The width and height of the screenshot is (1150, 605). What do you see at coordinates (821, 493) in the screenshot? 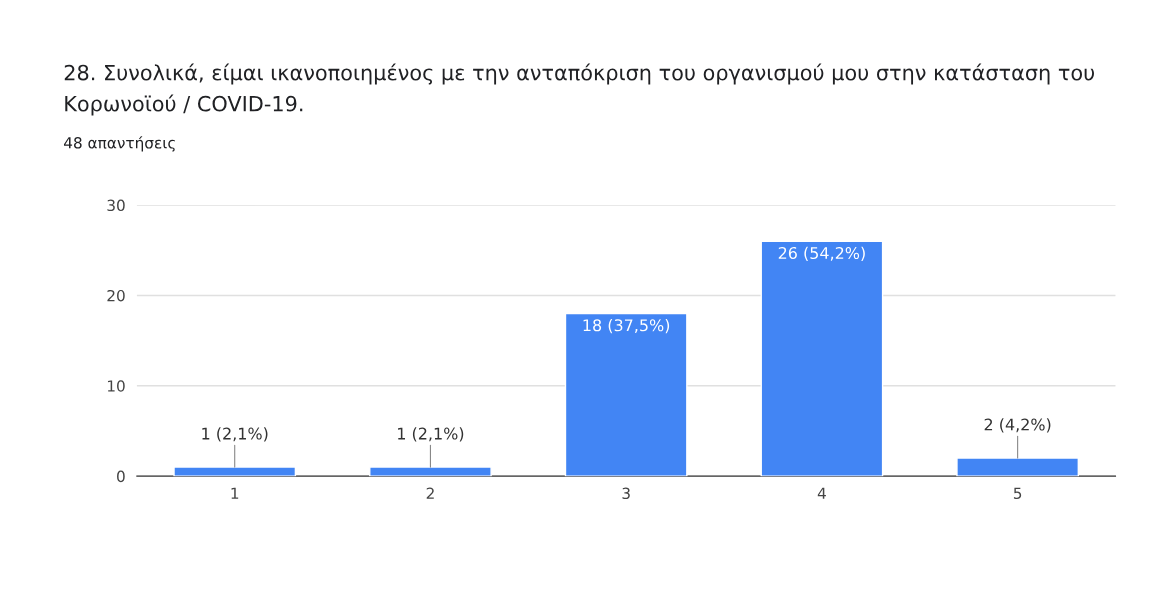
I see `x-tick-label: 4` at bounding box center [821, 493].